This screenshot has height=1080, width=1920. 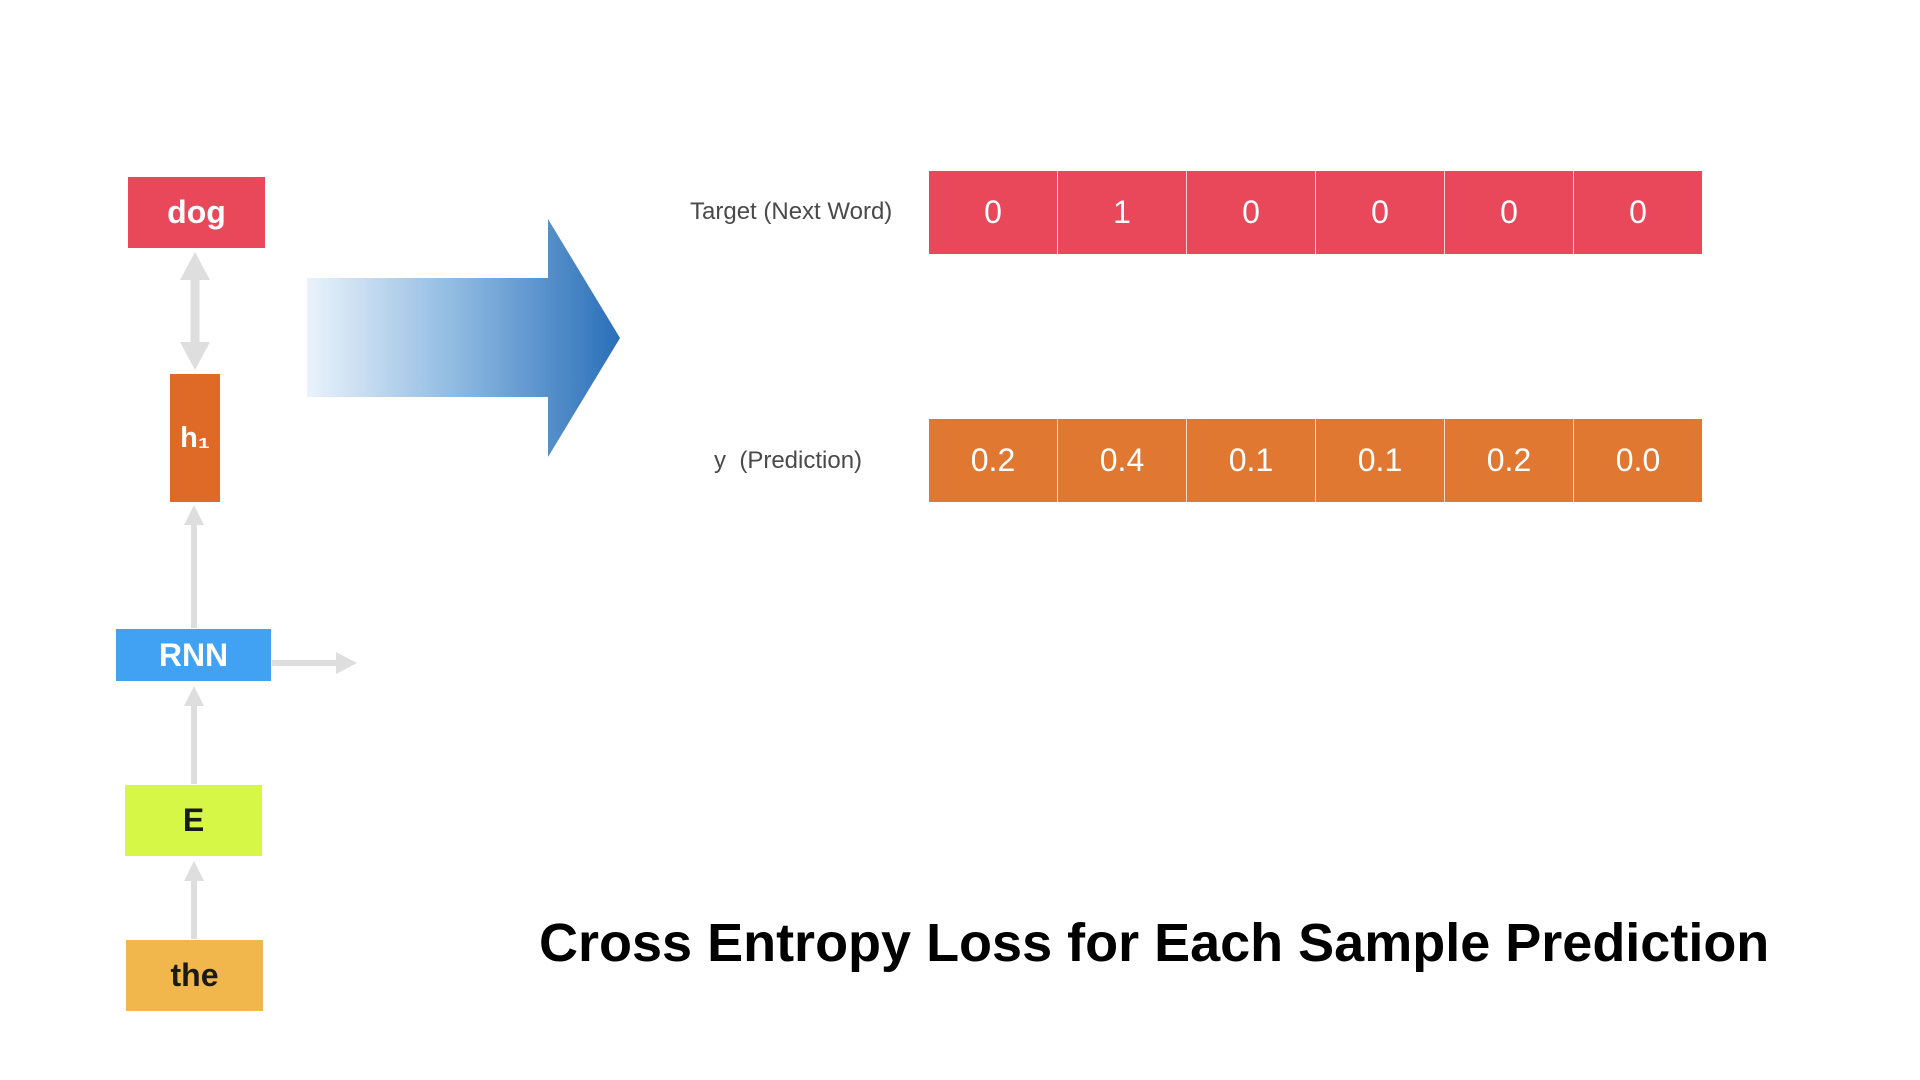 I want to click on target-label: Target (Next Word), so click(x=791, y=211).